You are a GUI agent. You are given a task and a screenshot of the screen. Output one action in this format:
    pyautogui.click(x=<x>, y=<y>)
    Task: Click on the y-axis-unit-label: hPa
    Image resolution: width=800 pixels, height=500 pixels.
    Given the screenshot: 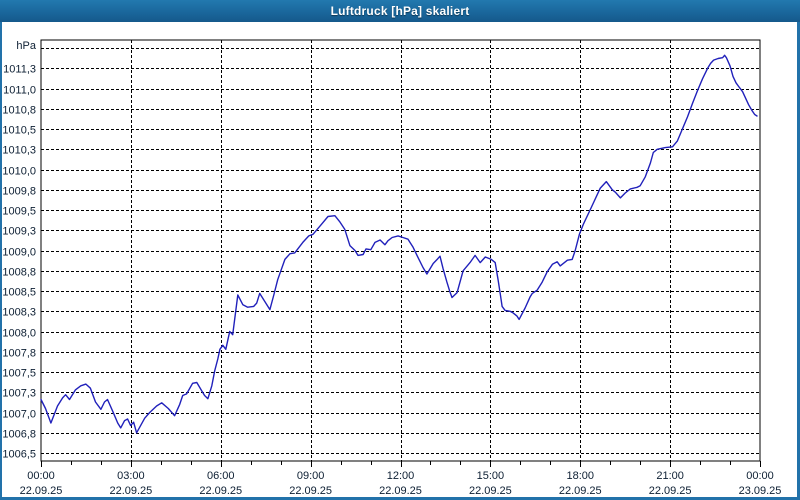 What is the action you would take?
    pyautogui.click(x=26, y=46)
    